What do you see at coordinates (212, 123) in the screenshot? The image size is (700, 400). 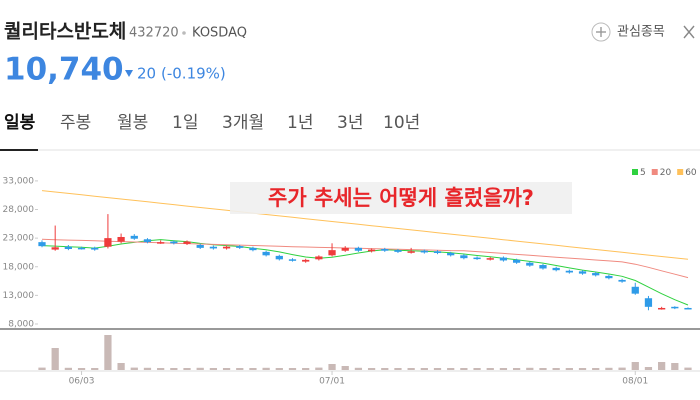 I see `period-tabs: 일봉 주봉 월봉 1일 3개월 1년 3년 10년` at bounding box center [212, 123].